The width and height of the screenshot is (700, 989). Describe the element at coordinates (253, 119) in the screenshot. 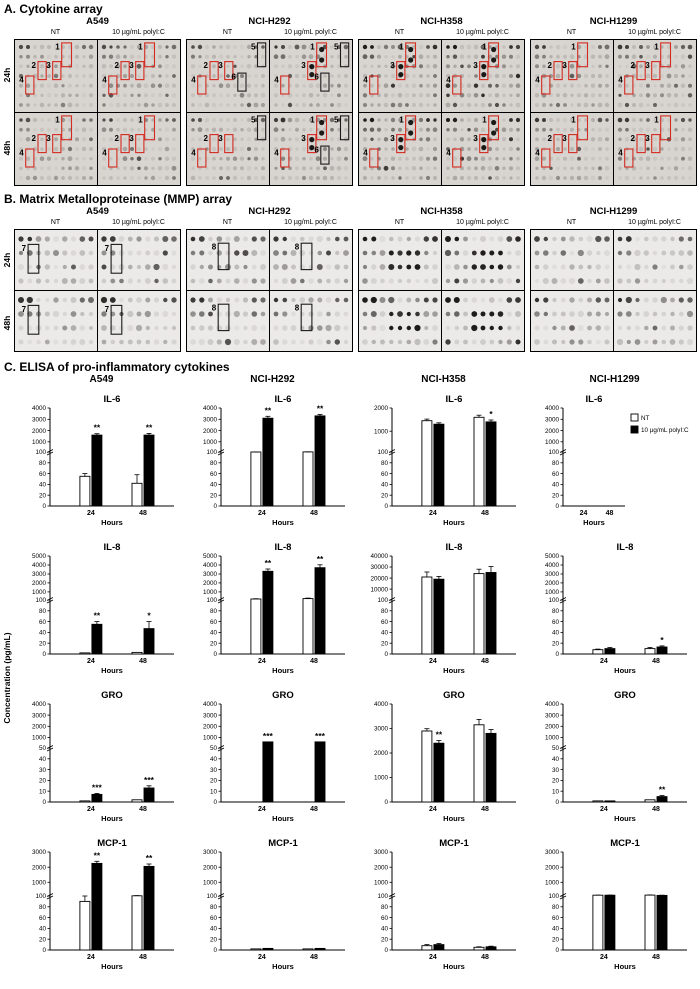

I see `svg-text: 5` at that location.